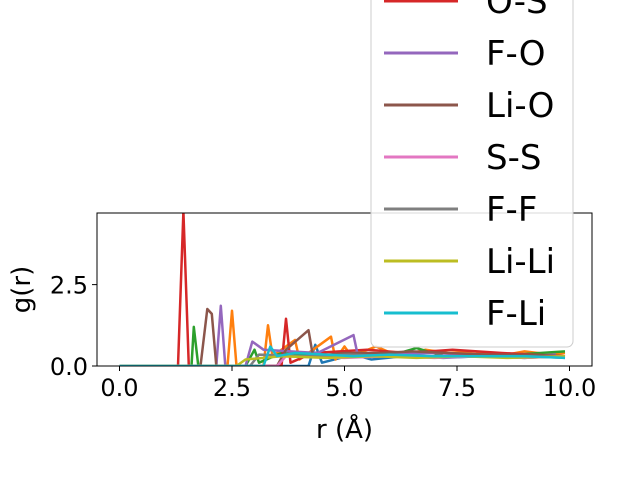  Describe the element at coordinates (520, 106) in the screenshot. I see `legend-label: Li-O` at that location.